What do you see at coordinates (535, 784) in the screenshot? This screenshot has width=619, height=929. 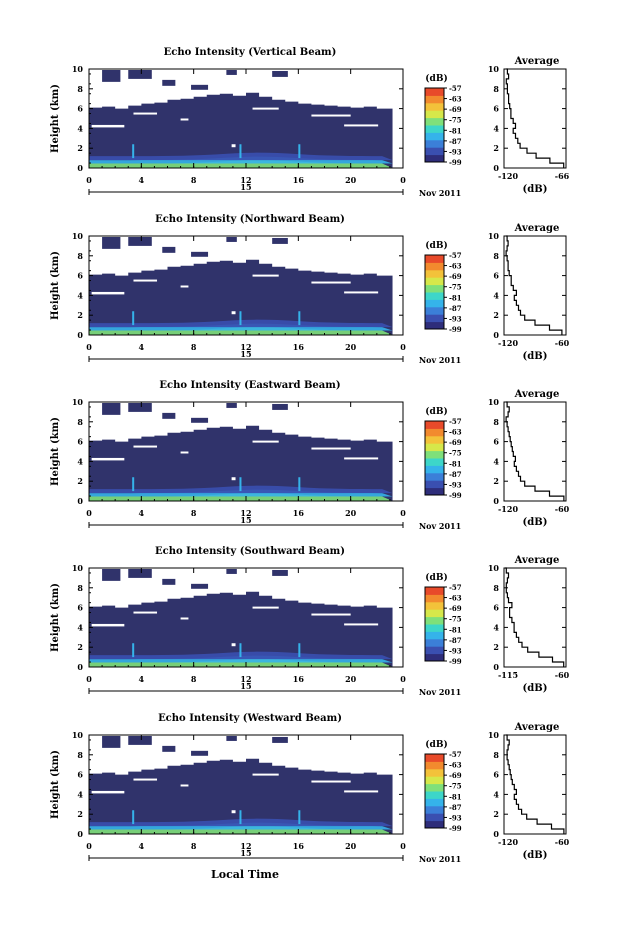 I see `avg-frame` at bounding box center [535, 784].